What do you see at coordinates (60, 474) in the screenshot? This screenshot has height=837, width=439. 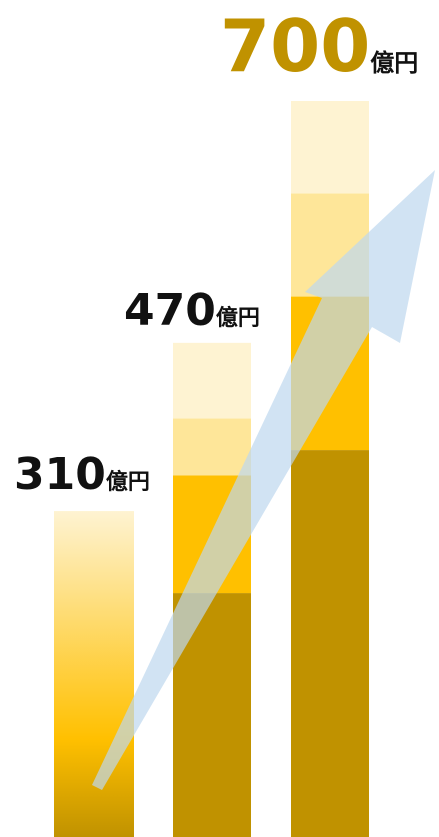 I see `total-value: 310` at bounding box center [60, 474].